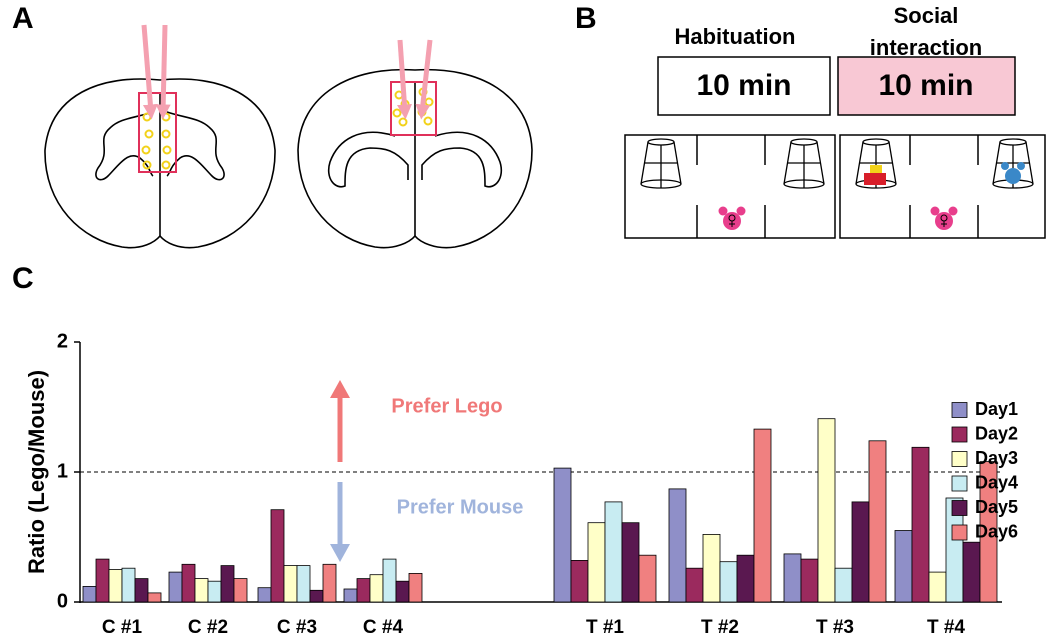  Describe the element at coordinates (996, 433) in the screenshot. I see `legend-label: Day2` at that location.